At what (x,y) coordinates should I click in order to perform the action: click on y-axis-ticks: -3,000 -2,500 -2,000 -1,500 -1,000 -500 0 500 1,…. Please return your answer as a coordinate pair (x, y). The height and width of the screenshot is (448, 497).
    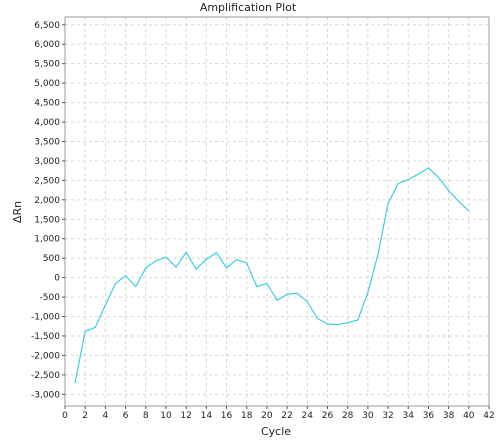
    Looking at the image, I should click on (48, 210).